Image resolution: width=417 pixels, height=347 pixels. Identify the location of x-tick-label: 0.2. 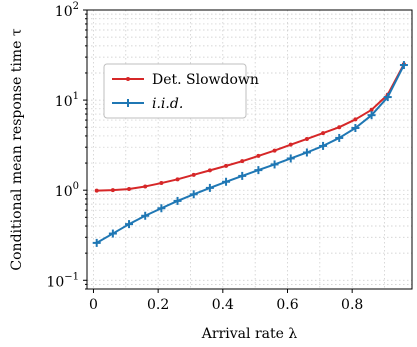
(158, 305).